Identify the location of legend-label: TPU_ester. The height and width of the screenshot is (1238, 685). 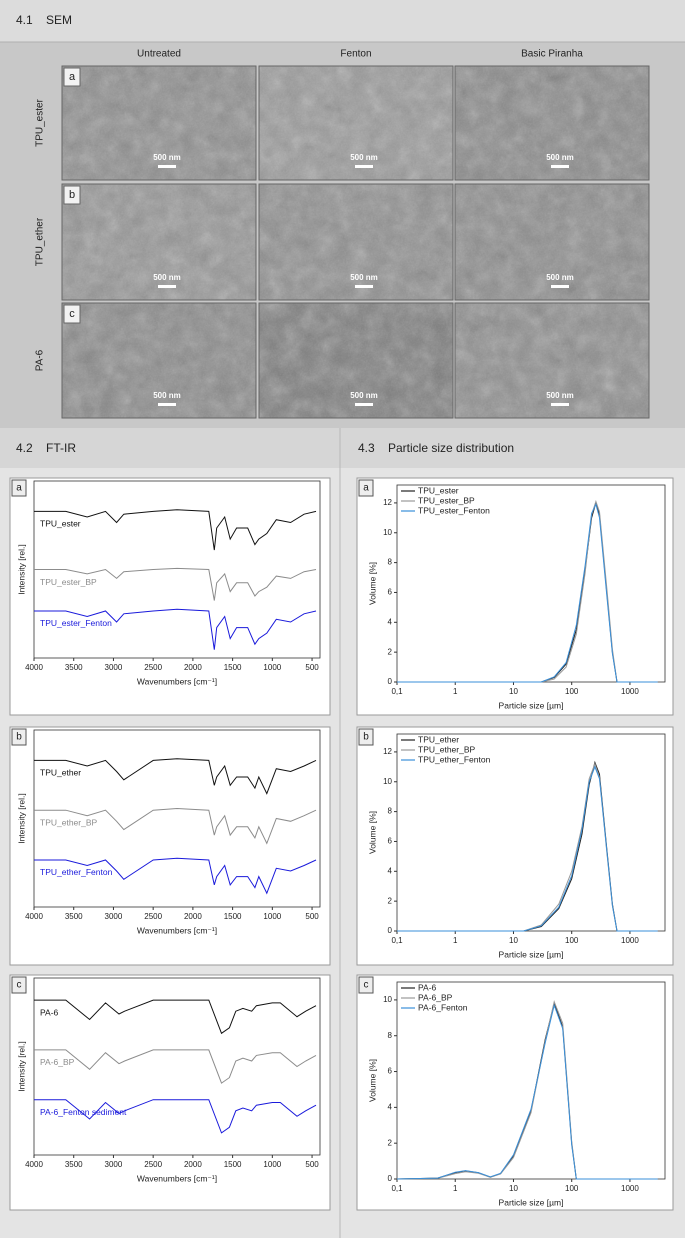
(438, 490).